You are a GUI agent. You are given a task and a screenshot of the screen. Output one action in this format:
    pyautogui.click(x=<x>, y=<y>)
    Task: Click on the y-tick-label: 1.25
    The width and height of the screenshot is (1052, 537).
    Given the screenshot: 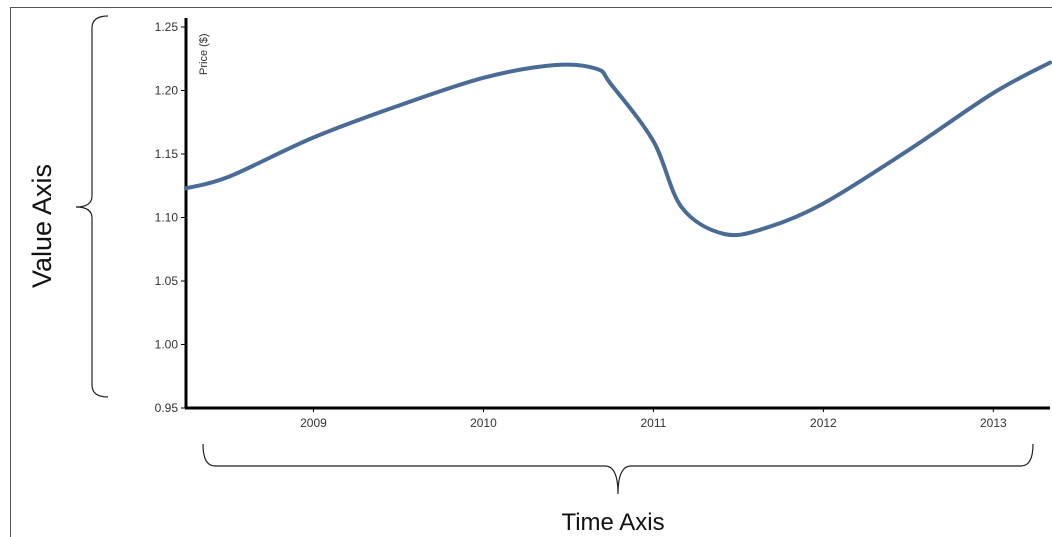 What is the action you would take?
    pyautogui.click(x=167, y=27)
    